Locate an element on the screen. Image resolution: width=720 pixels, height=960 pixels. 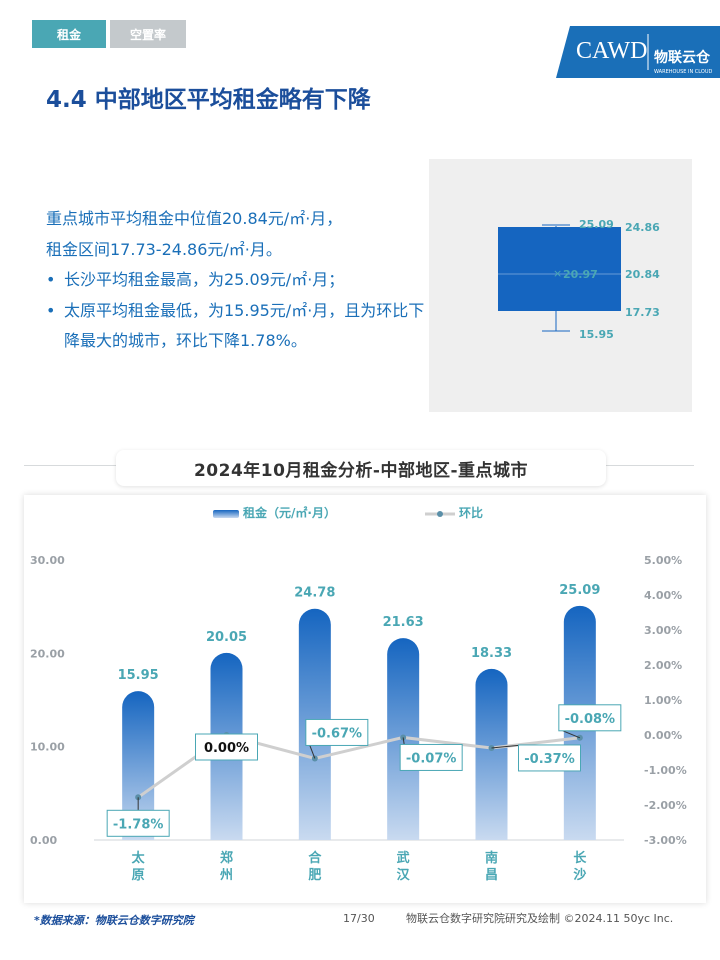
logo-brand: CAWD is located at coordinates (611, 51).